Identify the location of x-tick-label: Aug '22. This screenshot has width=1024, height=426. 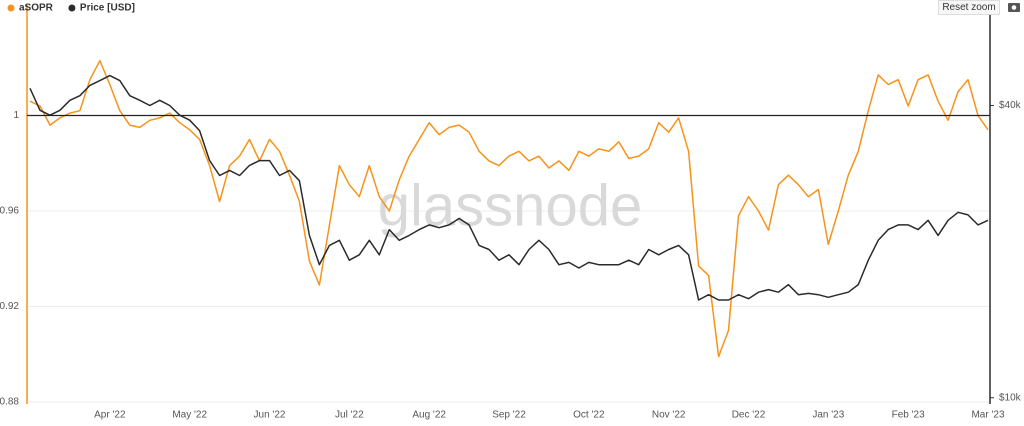
(429, 415).